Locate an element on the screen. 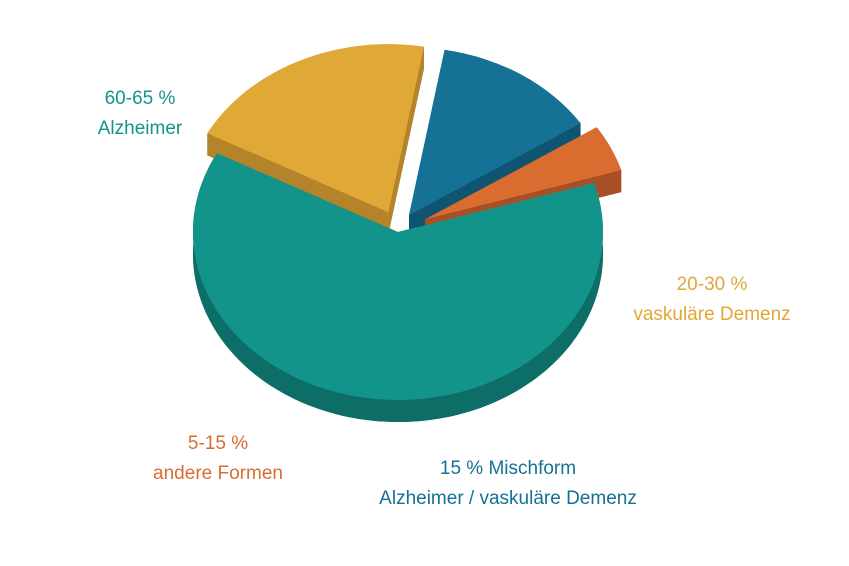  slice-mischform is located at coordinates (495, 132).